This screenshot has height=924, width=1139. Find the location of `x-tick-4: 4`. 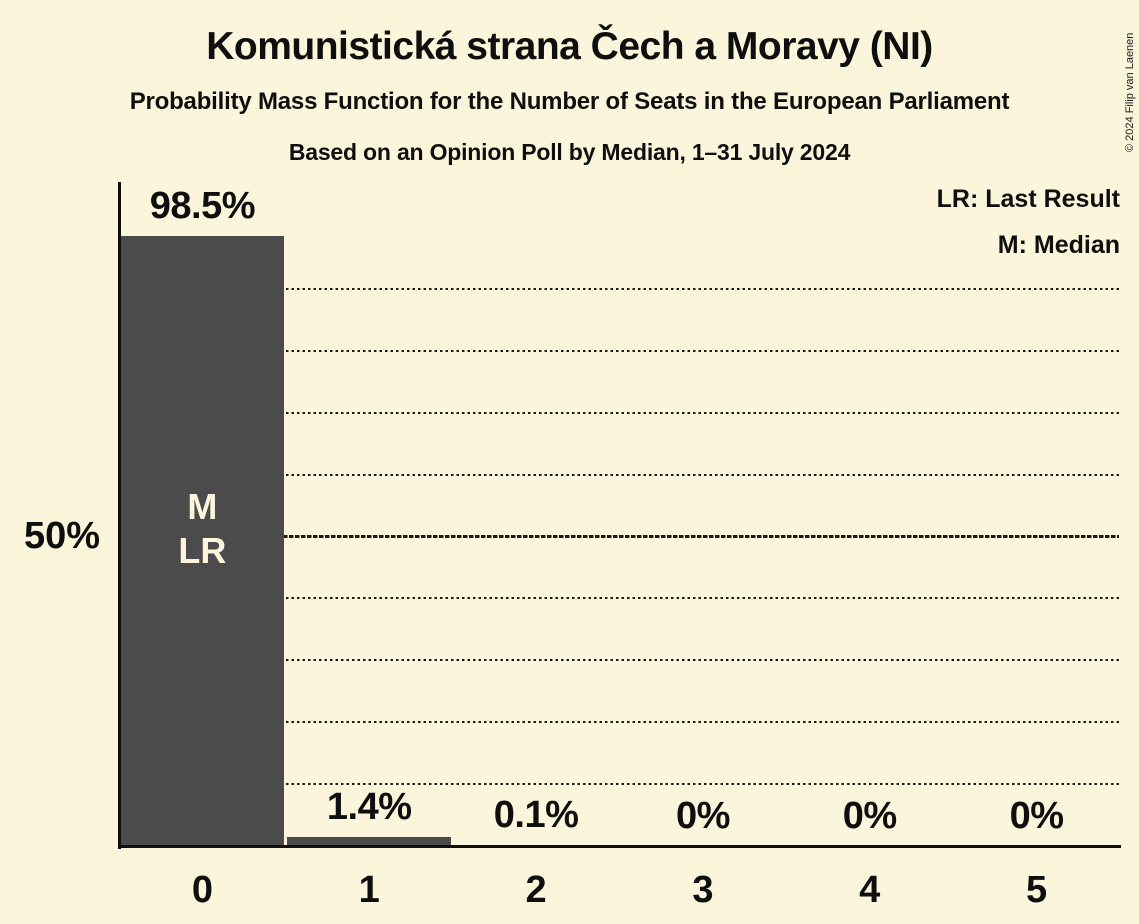

x-tick-4: 4 is located at coordinates (870, 890).